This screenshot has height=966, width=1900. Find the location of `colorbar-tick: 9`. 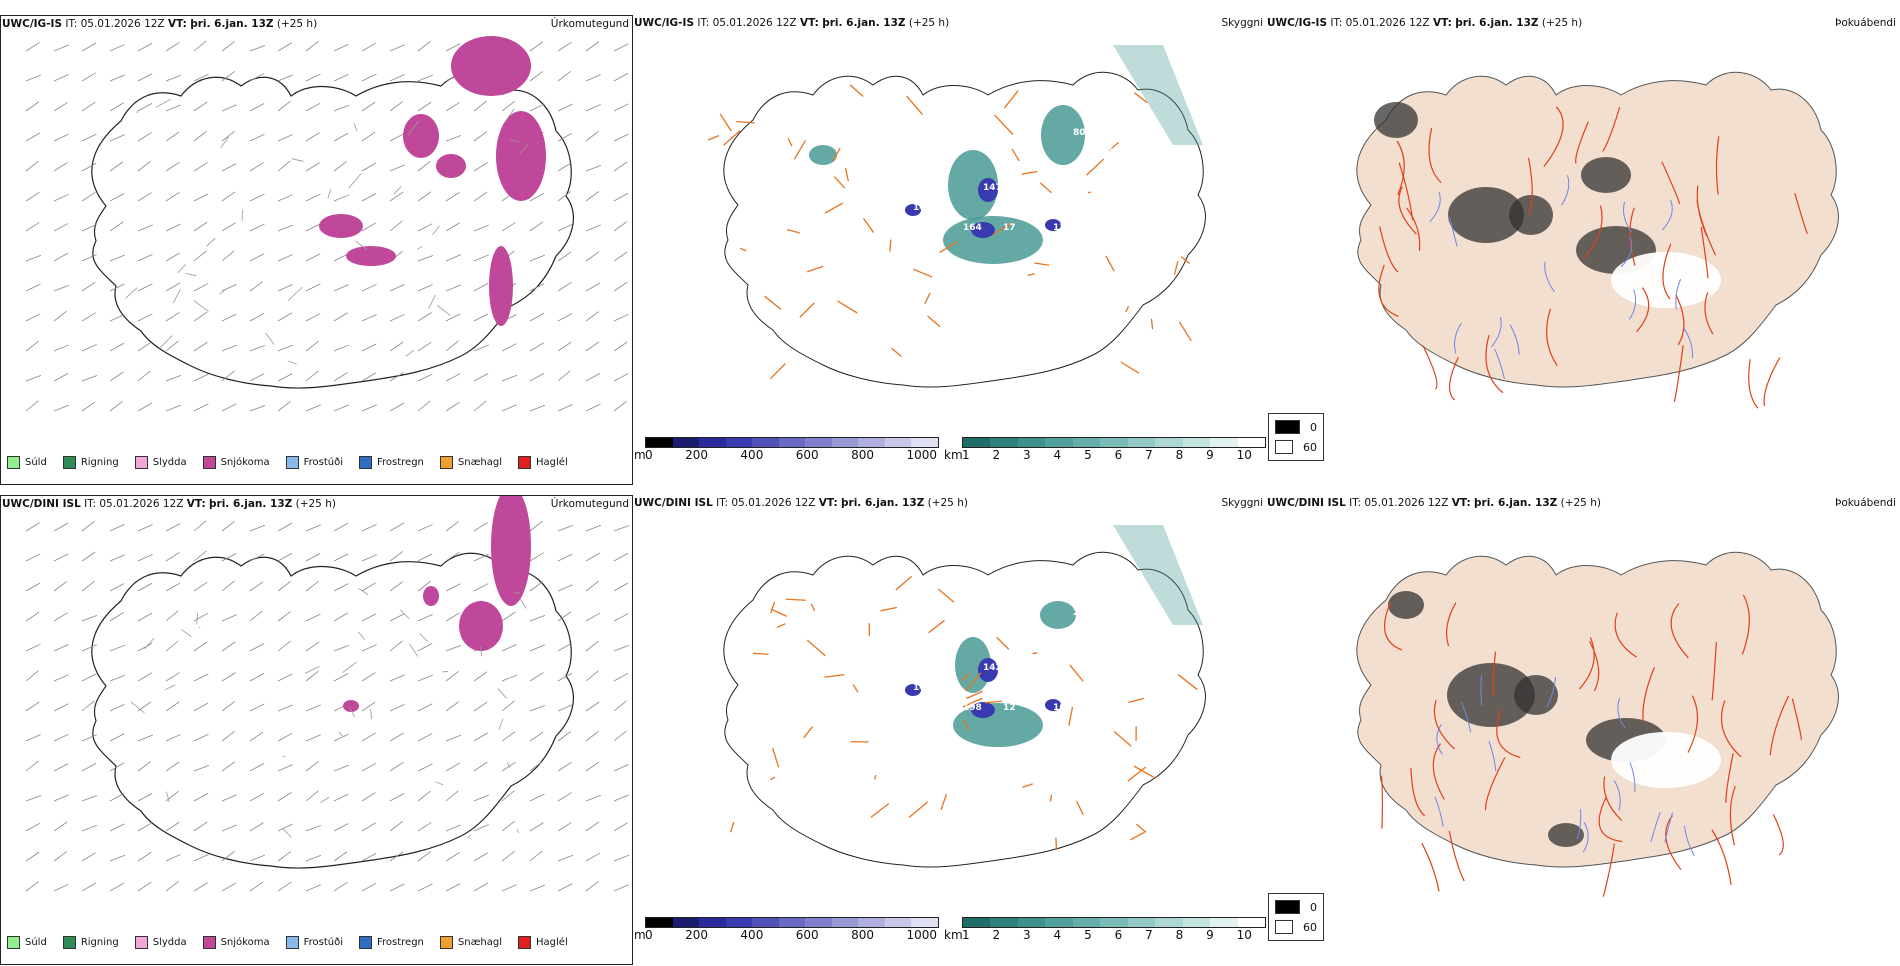

colorbar-tick: 9 is located at coordinates (1210, 455).